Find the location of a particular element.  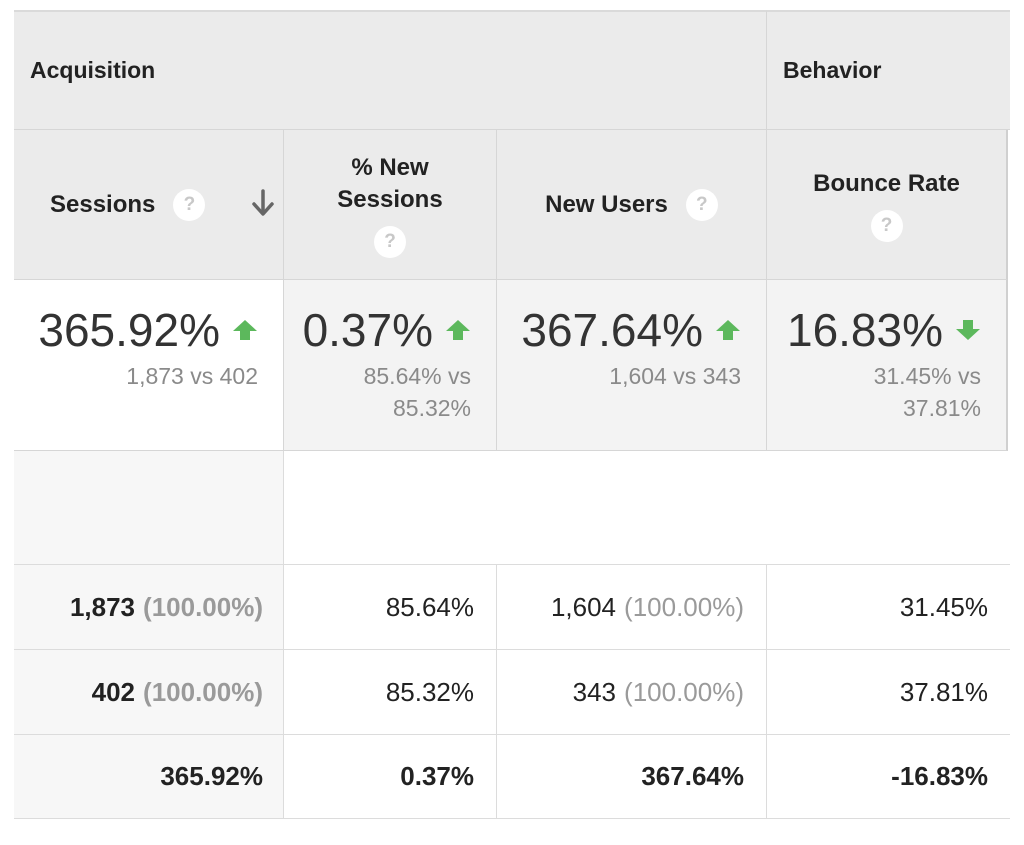

down-arrow-icon is located at coordinates (968, 330).